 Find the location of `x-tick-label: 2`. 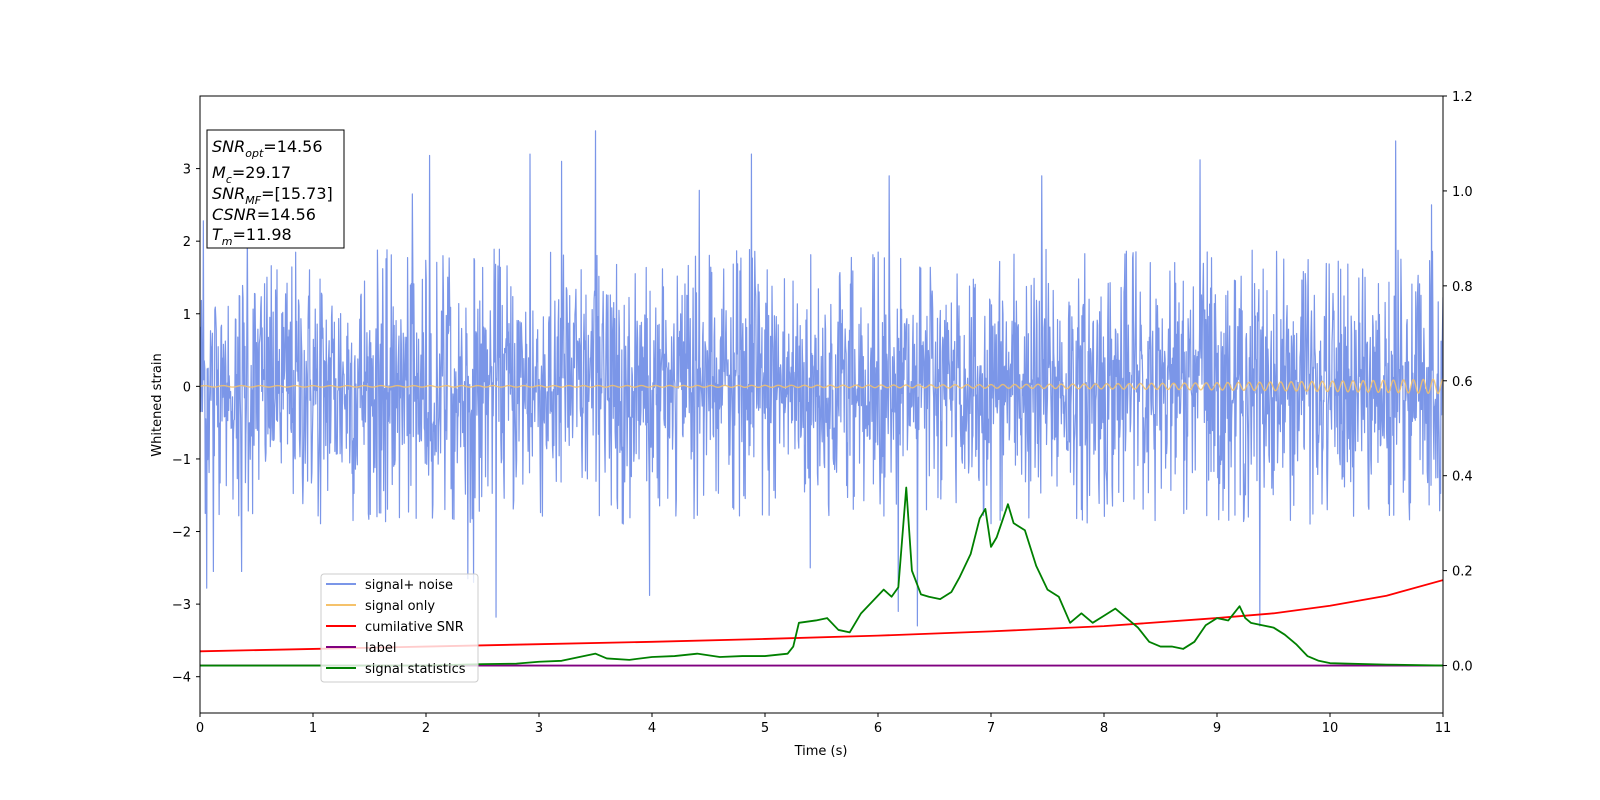

x-tick-label: 2 is located at coordinates (426, 728).